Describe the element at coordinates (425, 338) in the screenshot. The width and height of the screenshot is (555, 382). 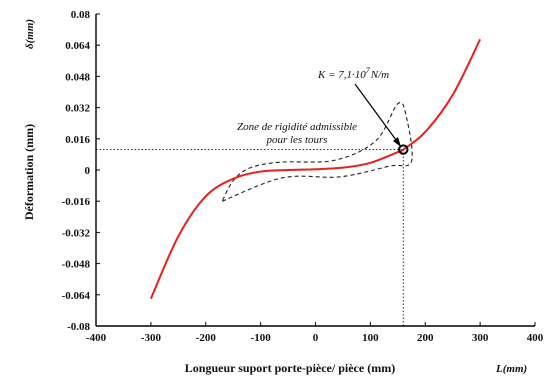
I see `x-tick-label: 200` at that location.